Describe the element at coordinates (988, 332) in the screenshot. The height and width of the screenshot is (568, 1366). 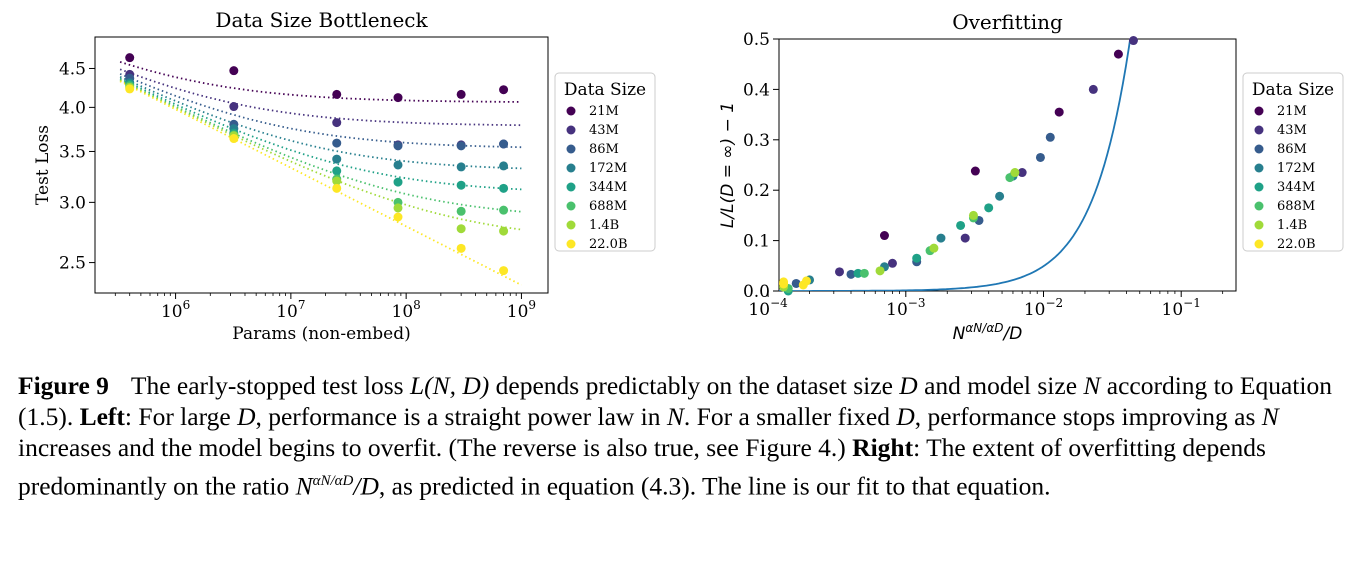
I see `x-axis-label: NαN/αD/D` at that location.